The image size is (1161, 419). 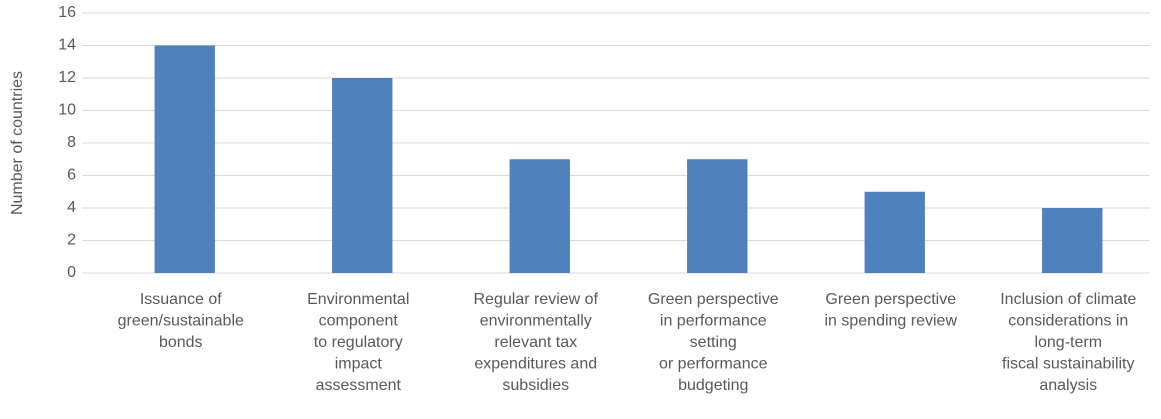 I want to click on x-tick-label: expenditures and, so click(x=535, y=364).